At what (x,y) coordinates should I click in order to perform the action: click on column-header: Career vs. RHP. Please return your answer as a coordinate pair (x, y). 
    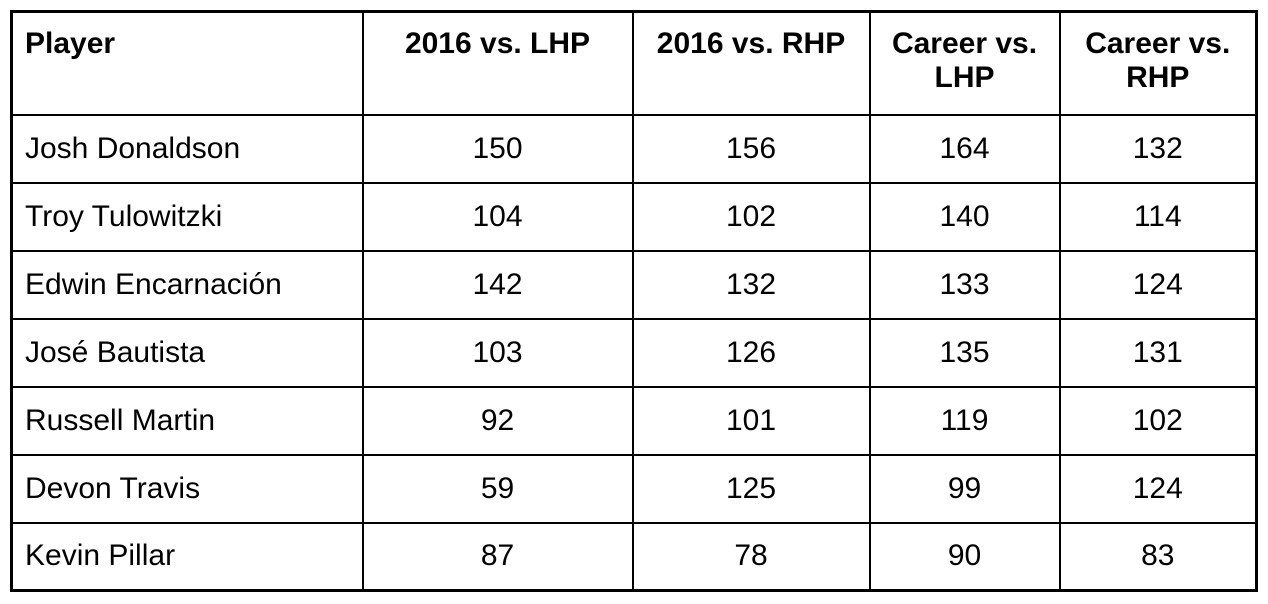
    Looking at the image, I should click on (1158, 63).